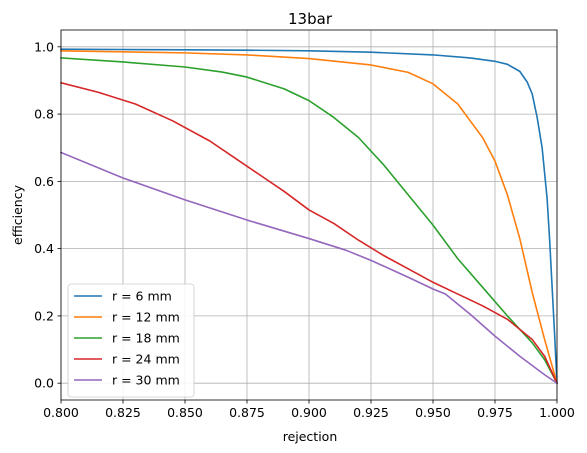 This screenshot has width=587, height=453. Describe the element at coordinates (557, 412) in the screenshot. I see `x-tick-label: 1.000` at that location.